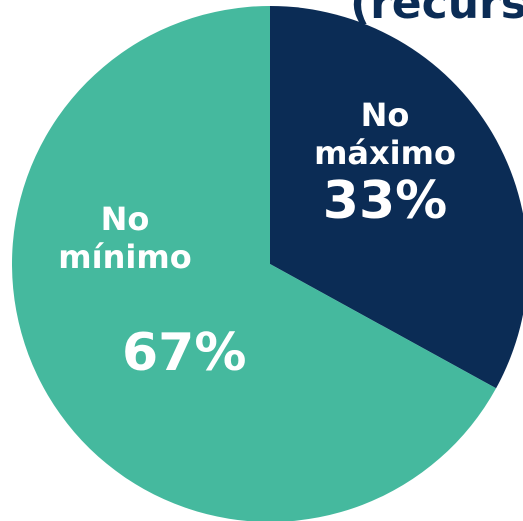  What do you see at coordinates (385, 115) in the screenshot?
I see `slice-name-max-line1: No` at bounding box center [385, 115].